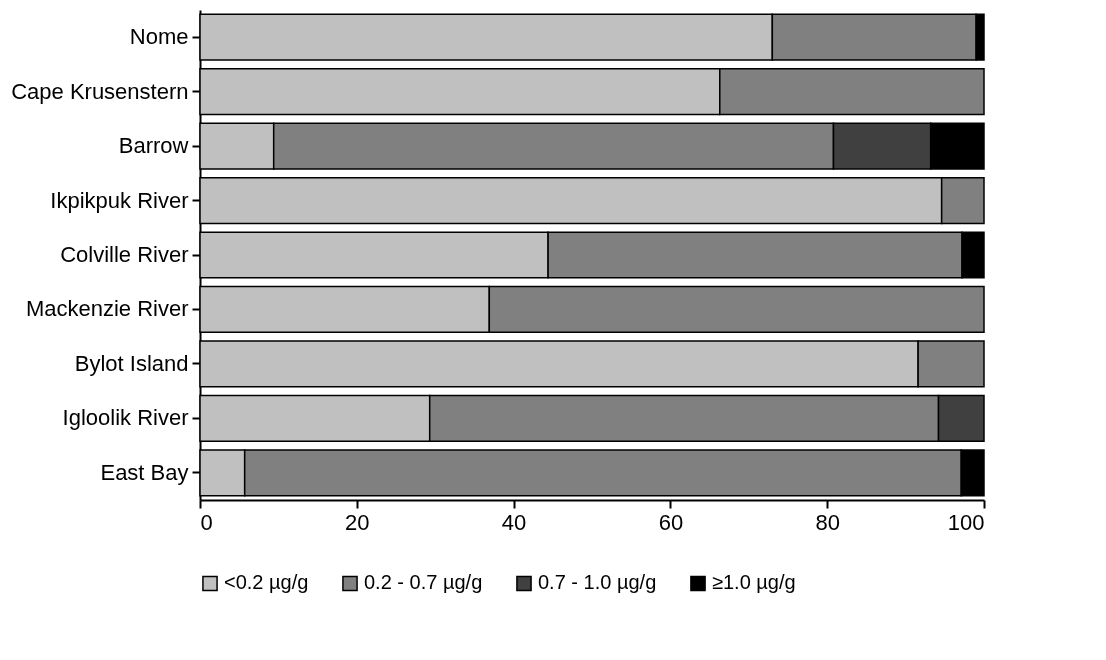 This screenshot has width=1106, height=660. I want to click on y-tick-label: Mackenzie River, so click(107, 309).